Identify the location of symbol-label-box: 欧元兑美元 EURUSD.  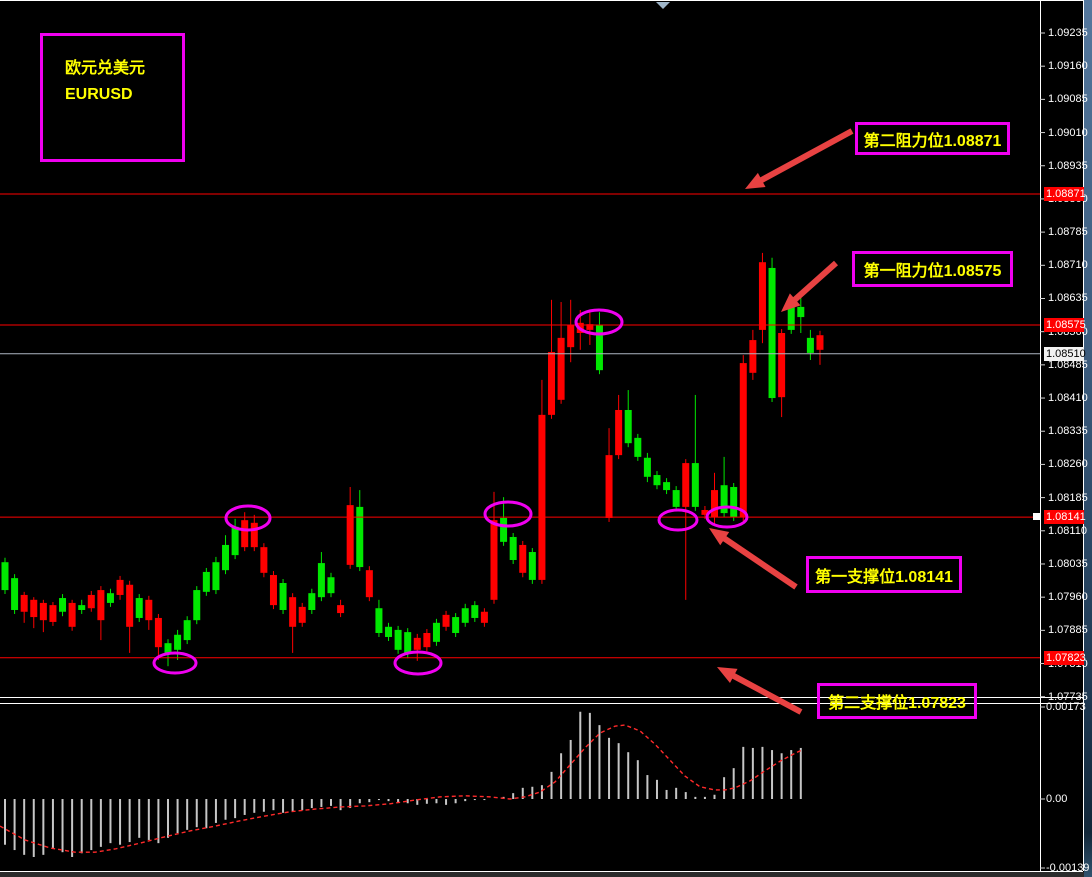
(112, 97).